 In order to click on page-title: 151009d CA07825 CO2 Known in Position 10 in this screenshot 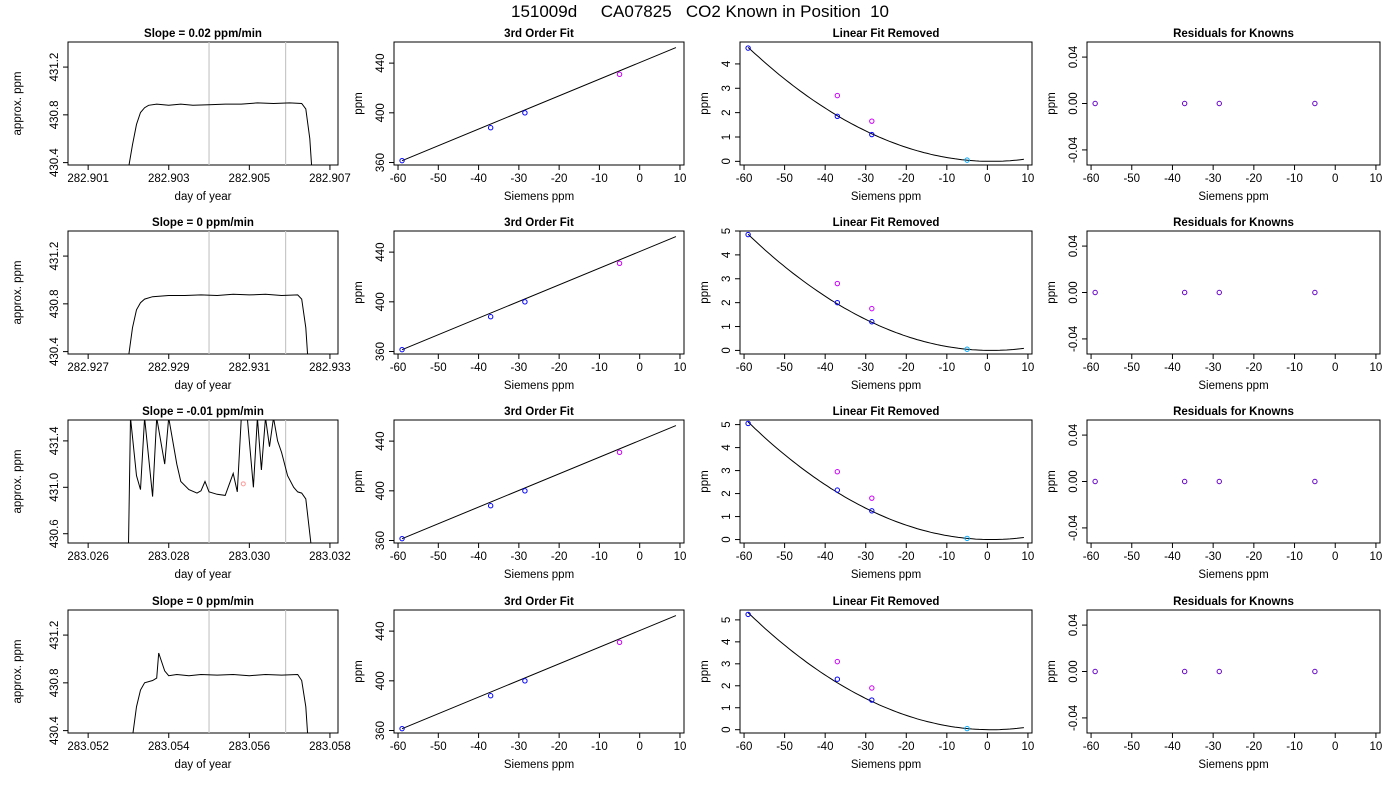, I will do `click(700, 11)`.